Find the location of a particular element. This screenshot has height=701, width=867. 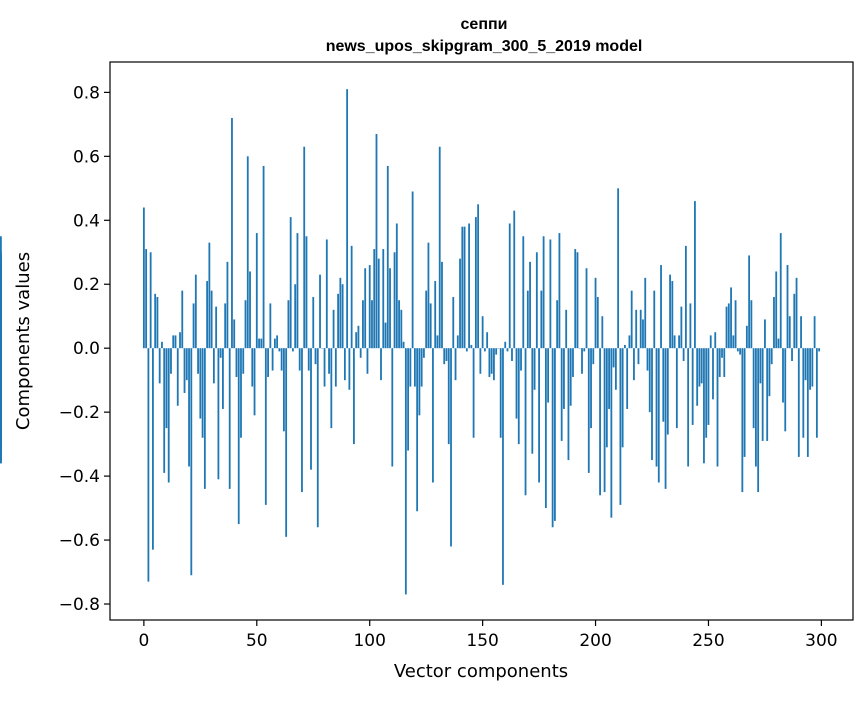

x-tick-label: 150 is located at coordinates (482, 641).